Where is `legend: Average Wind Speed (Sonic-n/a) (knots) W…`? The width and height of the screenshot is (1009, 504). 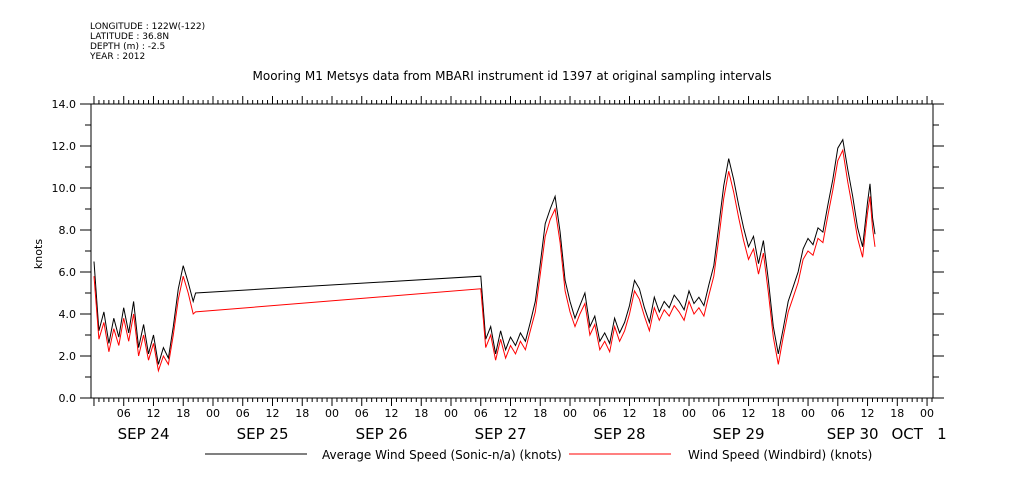
legend: Average Wind Speed (Sonic-n/a) (knots) W… is located at coordinates (538, 455).